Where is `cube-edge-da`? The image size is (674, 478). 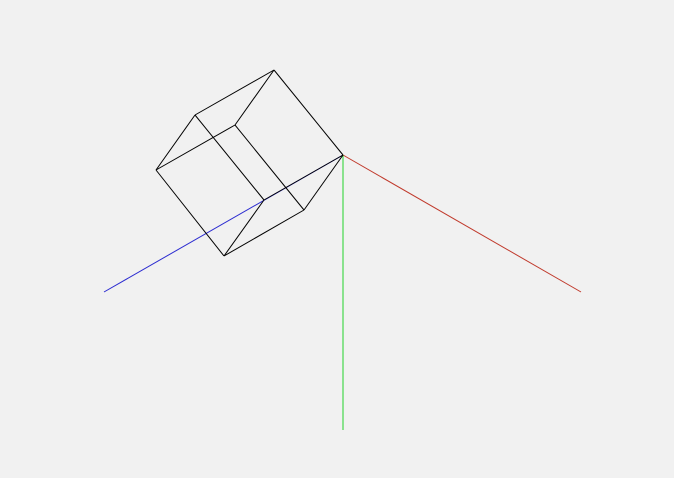
cube-edge-da is located at coordinates (229, 157).